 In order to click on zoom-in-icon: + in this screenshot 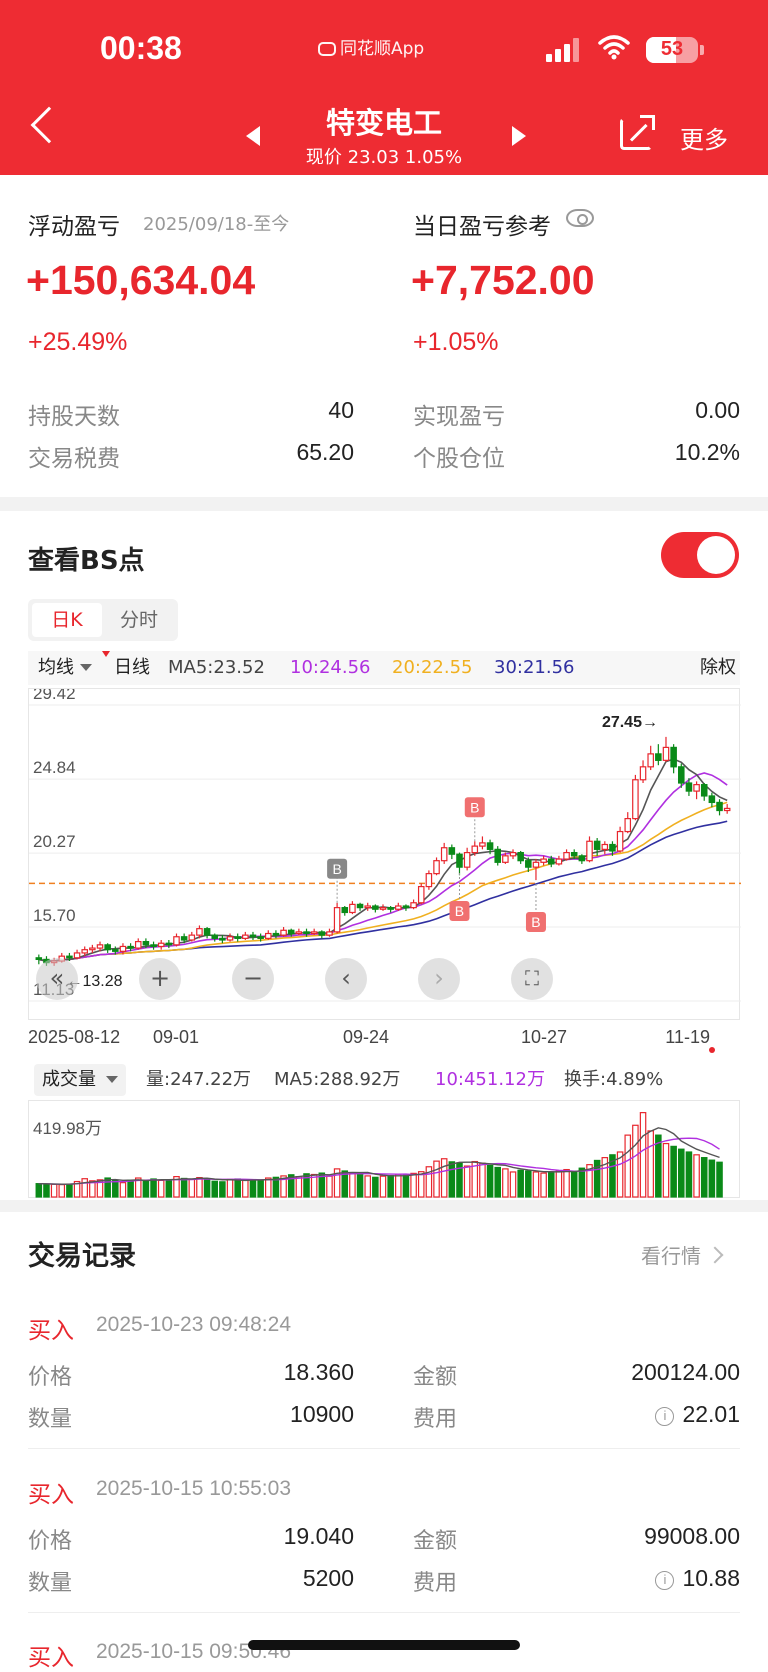, I will do `click(160, 979)`.